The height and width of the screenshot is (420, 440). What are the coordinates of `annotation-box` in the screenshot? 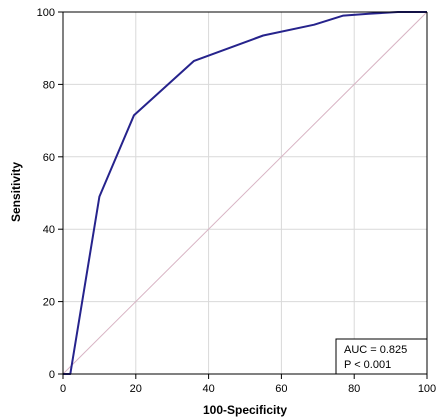 It's located at (381, 356).